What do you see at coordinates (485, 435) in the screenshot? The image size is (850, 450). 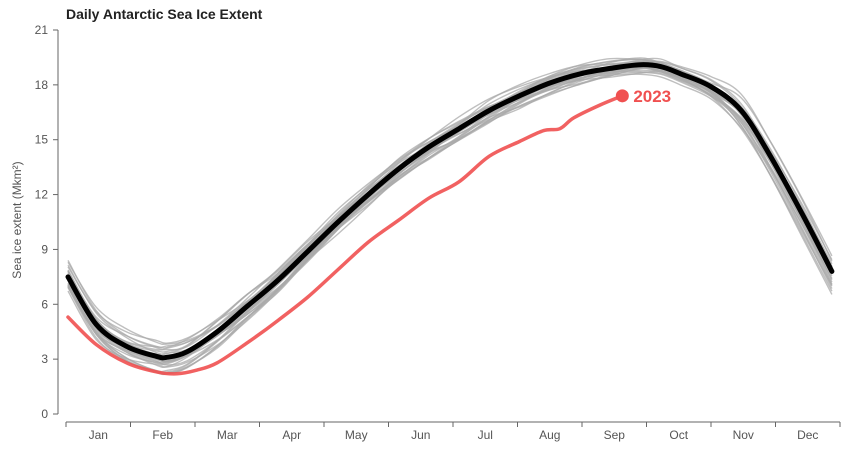 I see `x-tick-label: Jul` at bounding box center [485, 435].